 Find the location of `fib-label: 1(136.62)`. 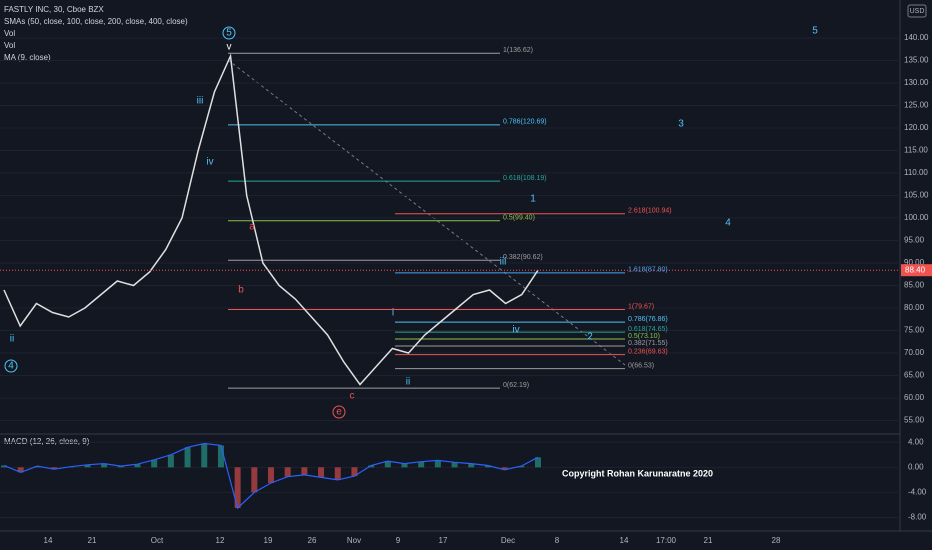

fib-label: 1(136.62) is located at coordinates (518, 50).